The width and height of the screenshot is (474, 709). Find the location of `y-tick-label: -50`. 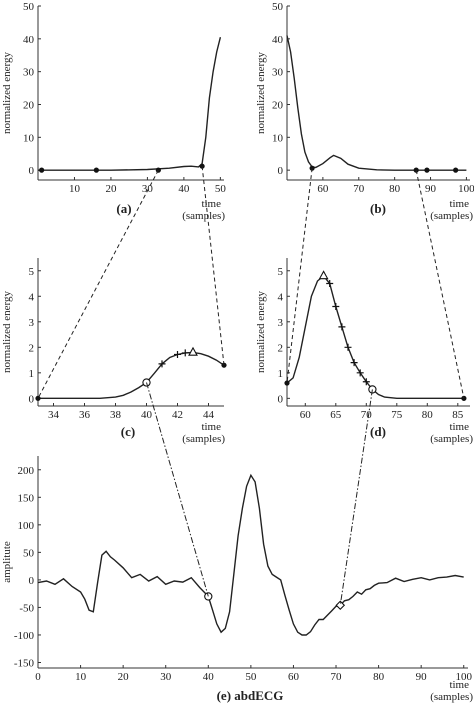

y-tick-label: -50 is located at coordinates (26, 608).